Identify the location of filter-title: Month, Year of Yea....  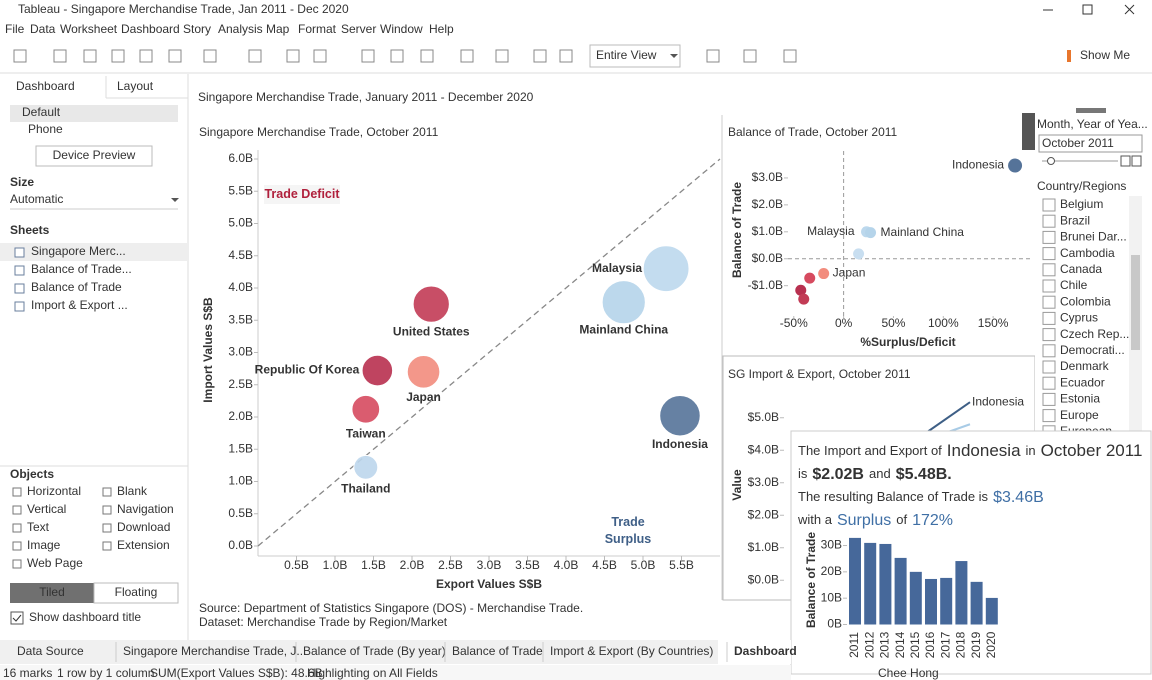
(1092, 124).